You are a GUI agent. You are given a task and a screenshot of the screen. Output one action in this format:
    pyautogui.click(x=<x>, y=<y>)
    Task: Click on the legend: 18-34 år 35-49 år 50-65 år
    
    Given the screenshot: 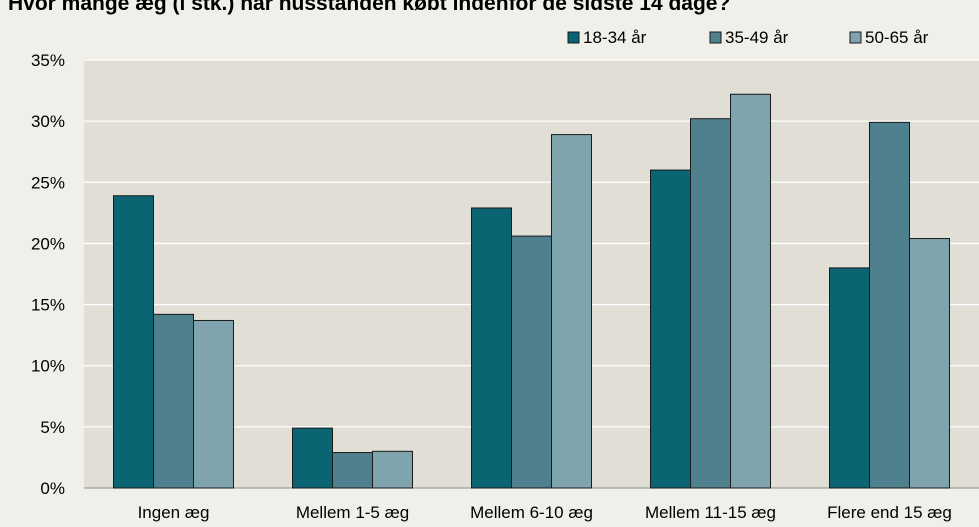 What is the action you would take?
    pyautogui.click(x=748, y=37)
    